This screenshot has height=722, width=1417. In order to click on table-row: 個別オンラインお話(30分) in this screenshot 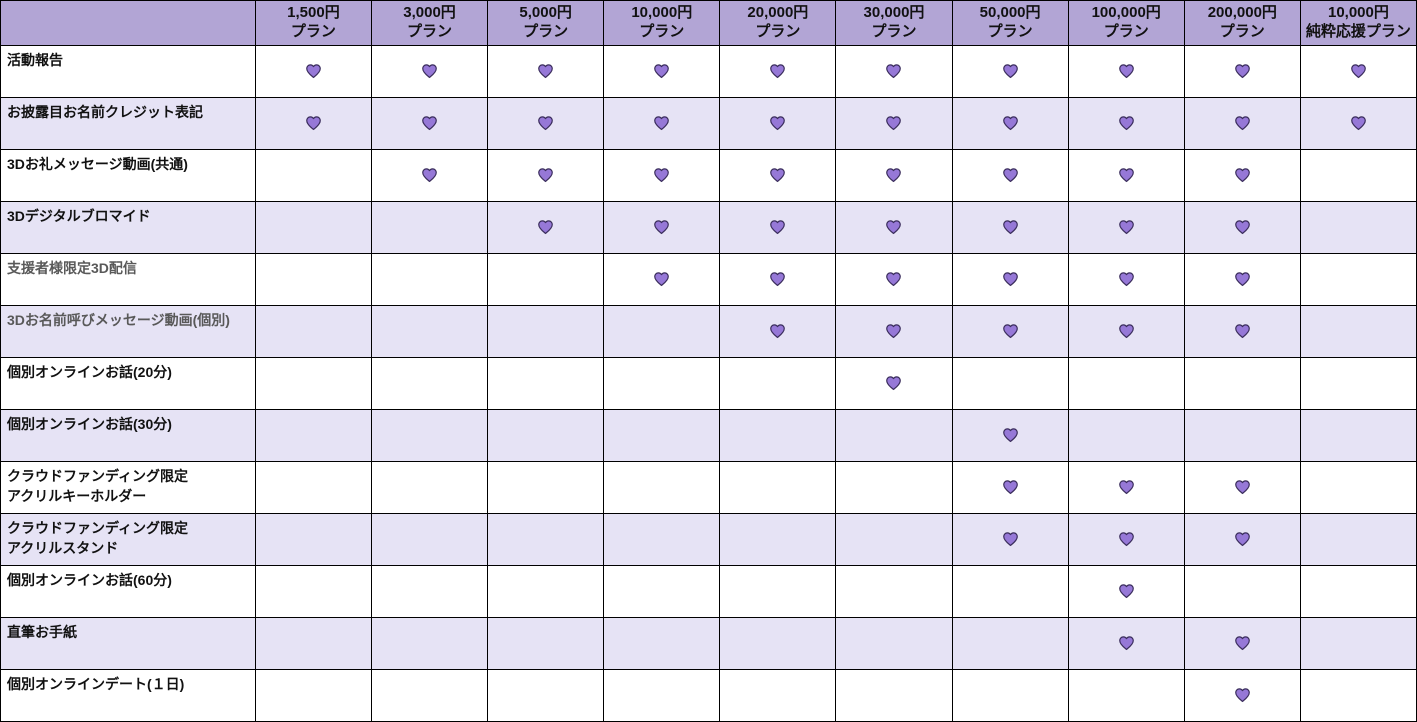, I will do `click(708, 435)`.